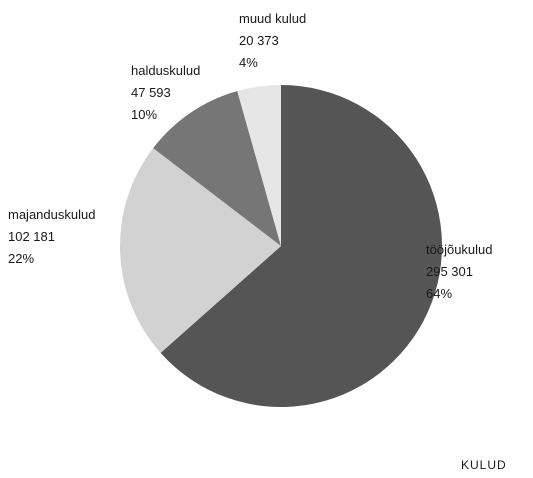  I want to click on slice-label-name: tööjõukulud, so click(459, 249).